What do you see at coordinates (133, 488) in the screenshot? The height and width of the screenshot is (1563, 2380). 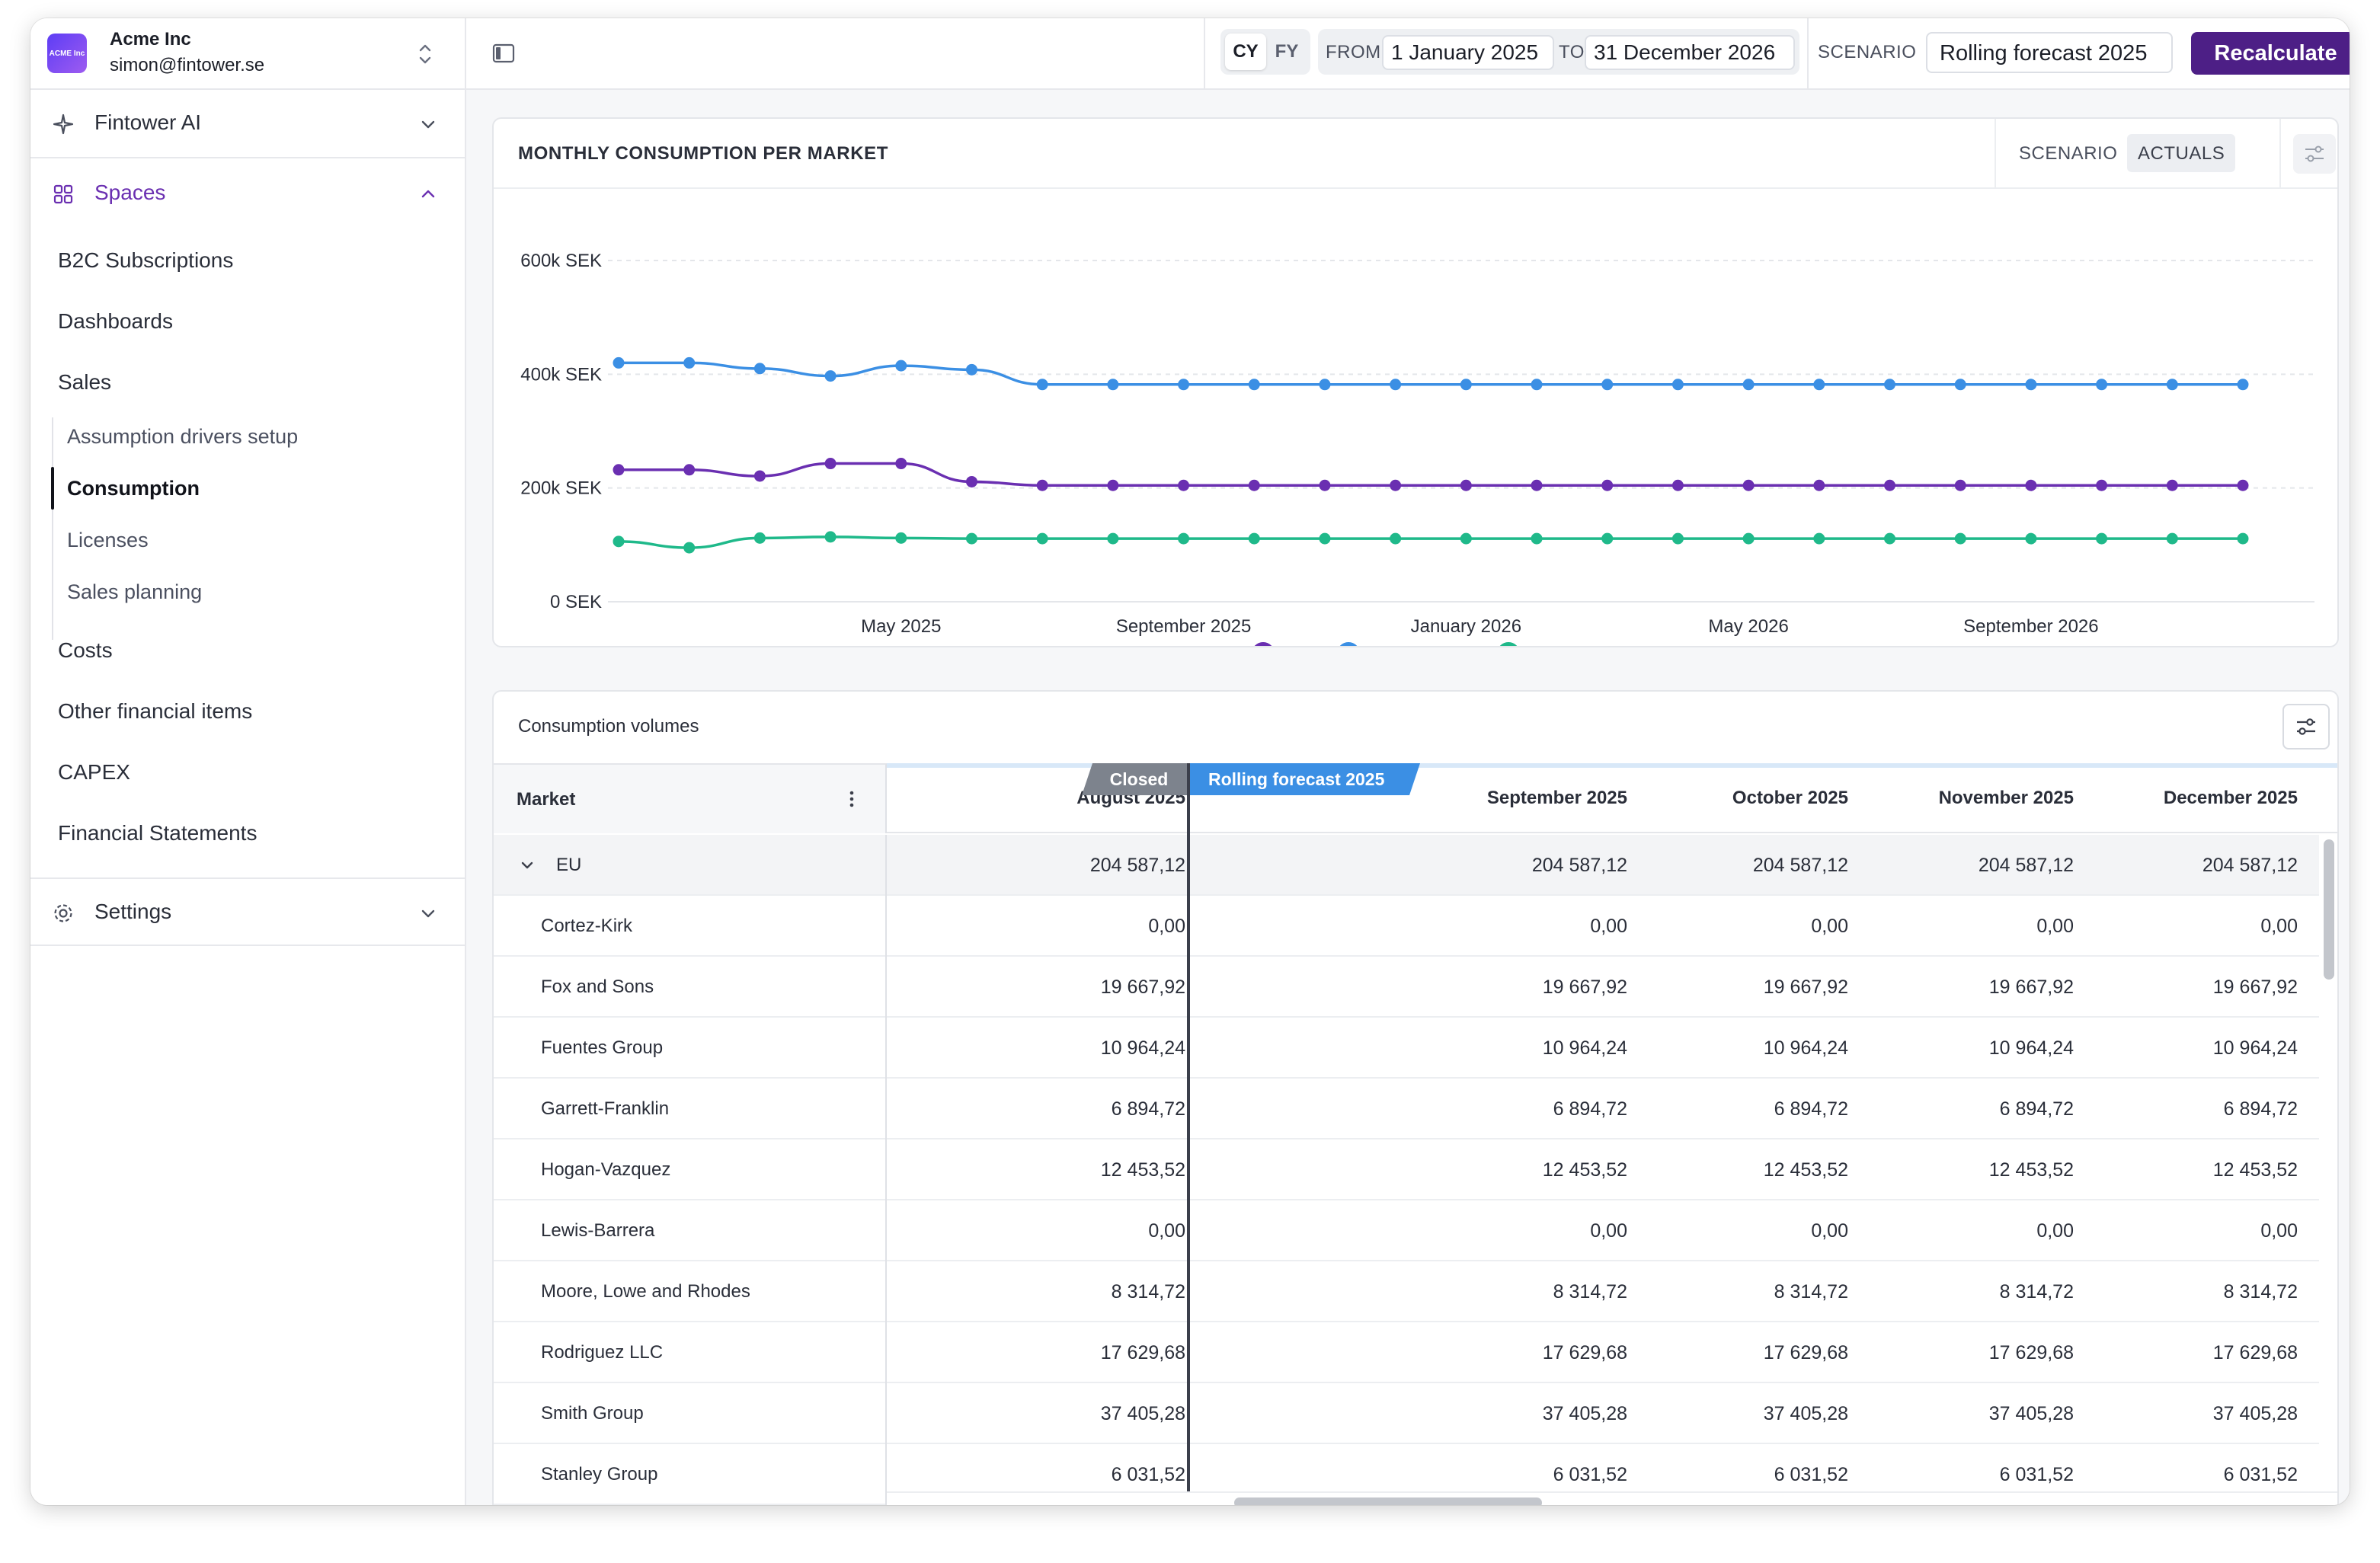 I see `nav-subitem-consumption: Consumption` at bounding box center [133, 488].